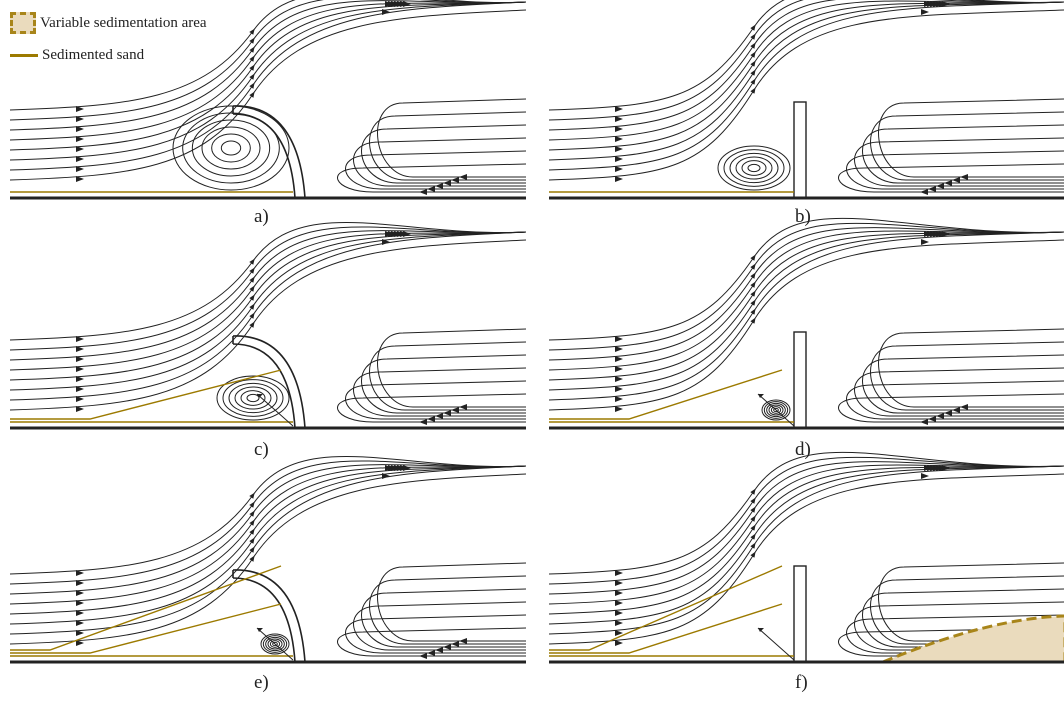  Describe the element at coordinates (23, 23) in the screenshot. I see `variable-area-swatch` at that location.